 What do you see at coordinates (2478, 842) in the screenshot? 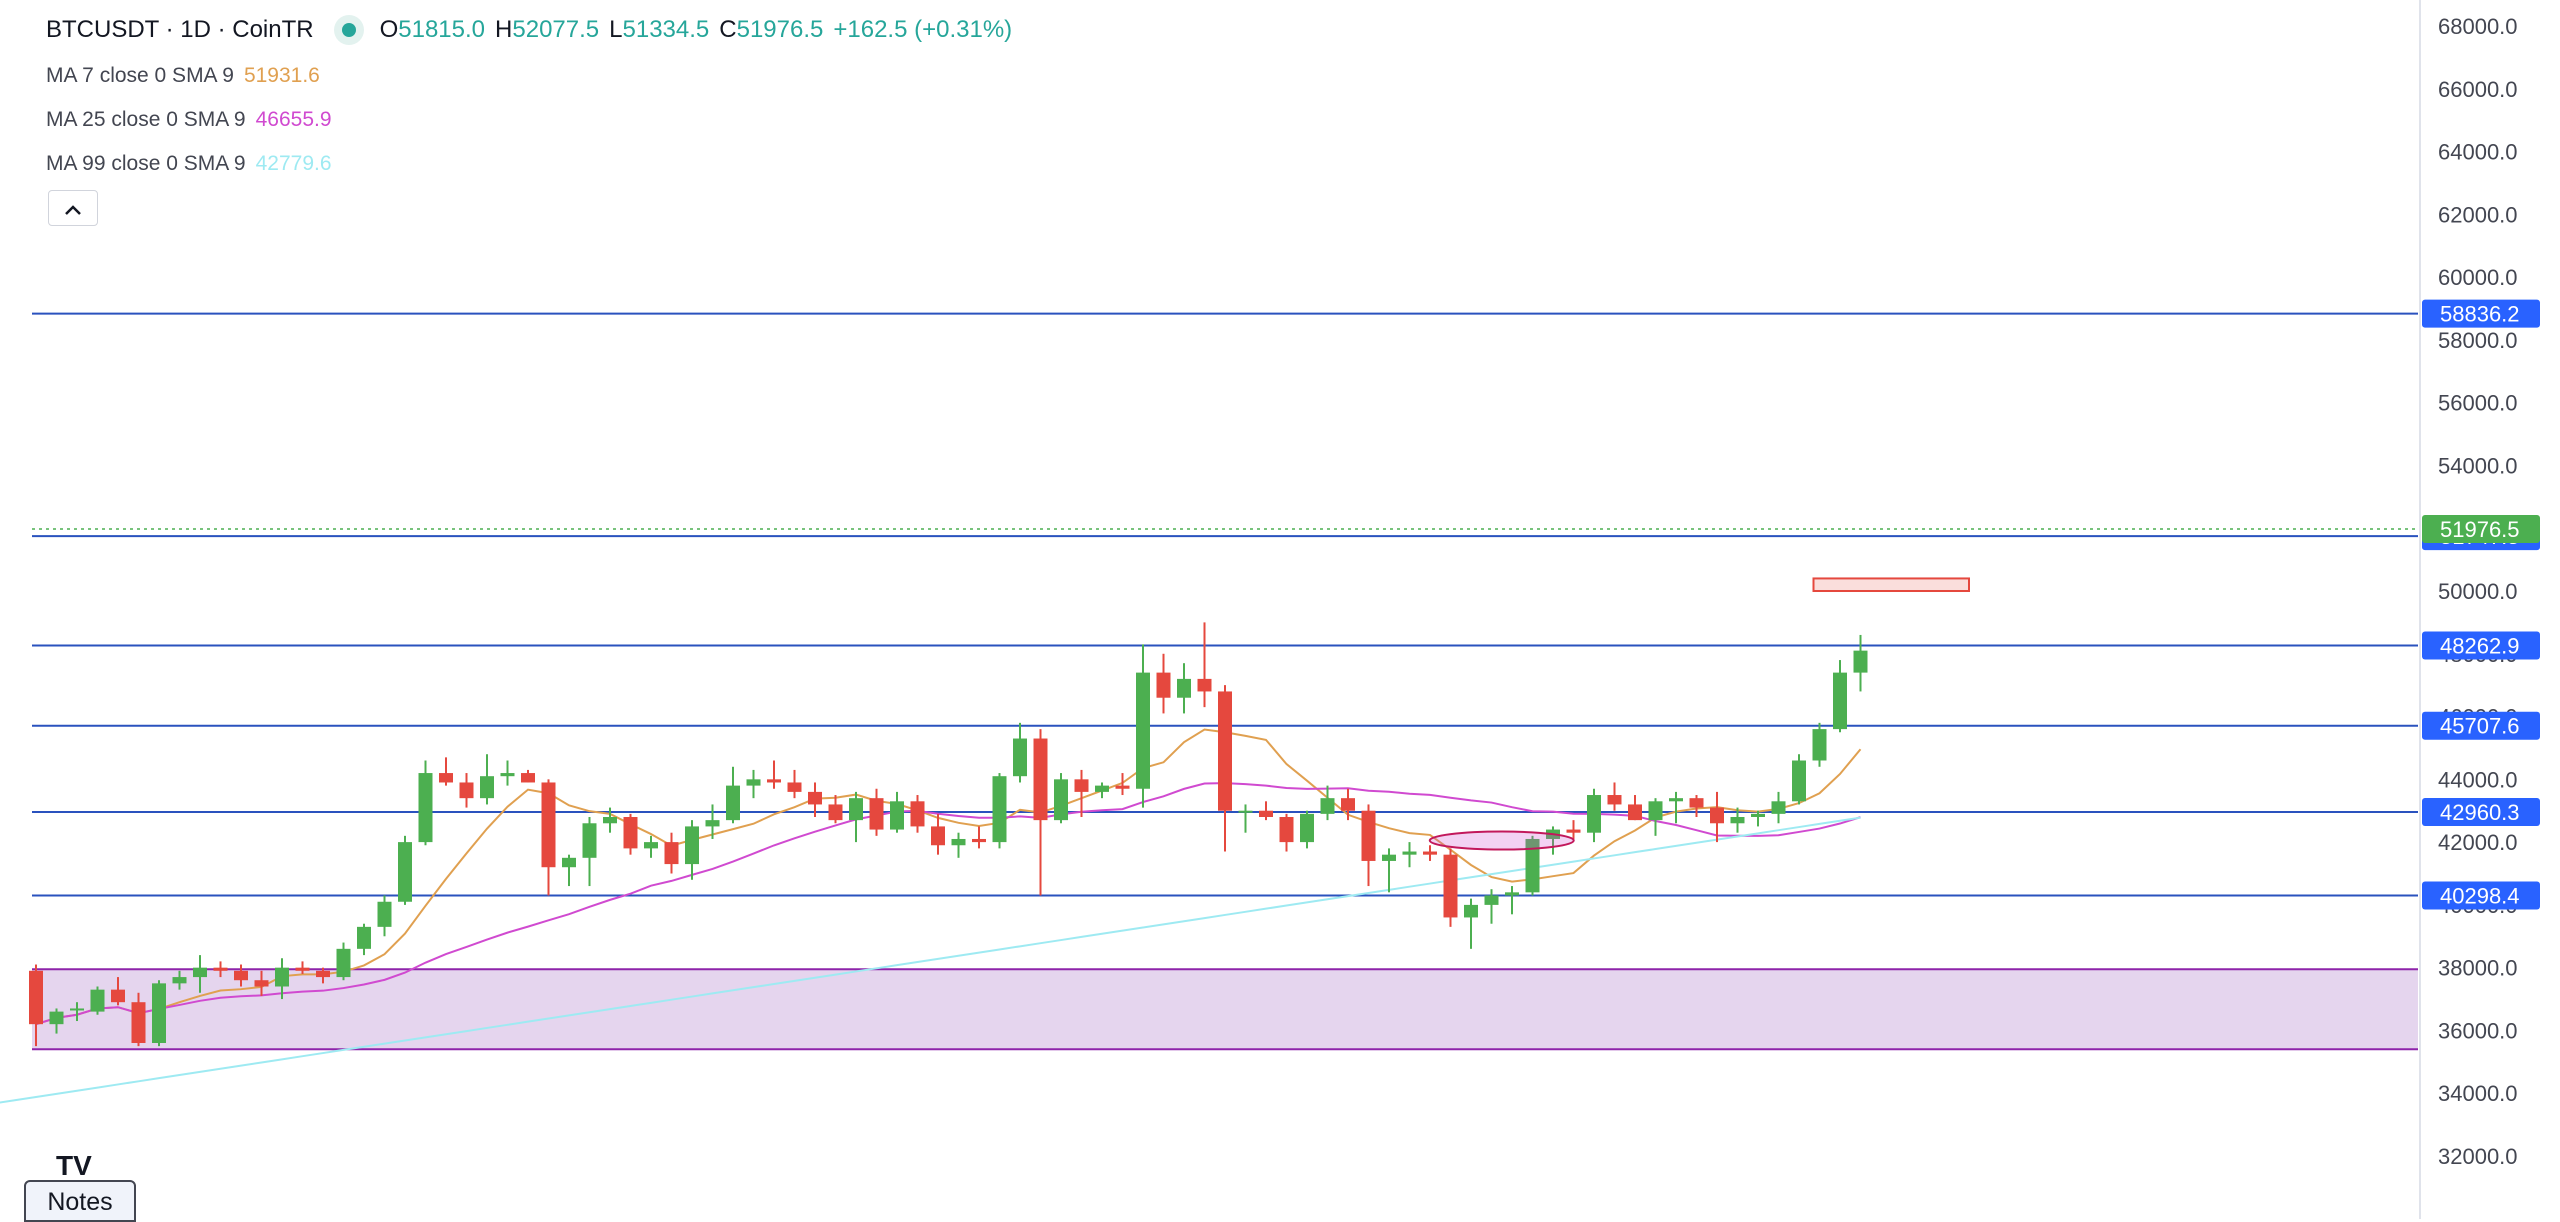
I see `y-tick-label: 42000.0` at bounding box center [2478, 842].